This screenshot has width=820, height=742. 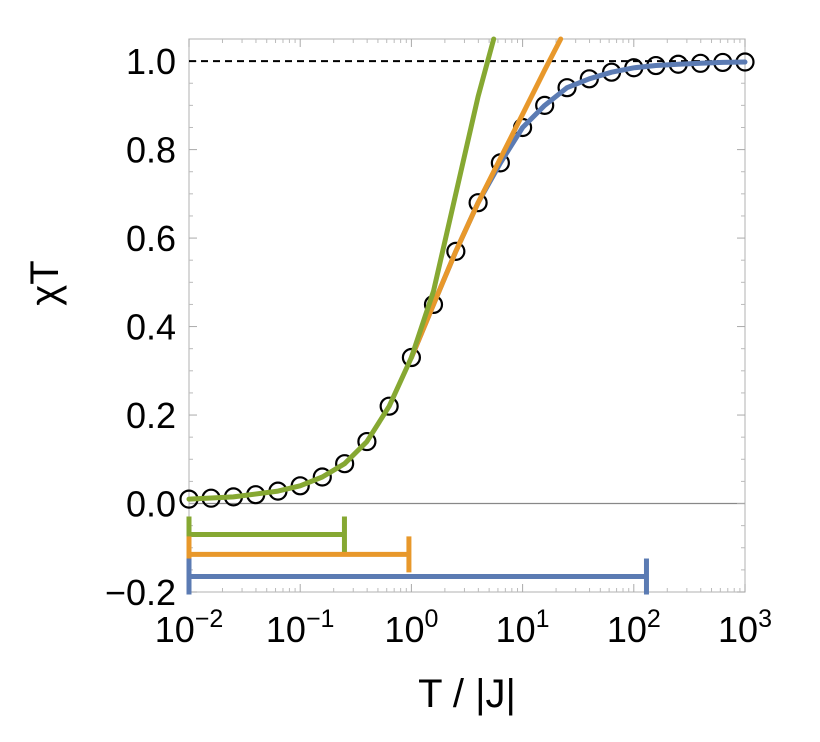 What do you see at coordinates (523, 627) in the screenshot?
I see `x-tick-label: 10¹` at bounding box center [523, 627].